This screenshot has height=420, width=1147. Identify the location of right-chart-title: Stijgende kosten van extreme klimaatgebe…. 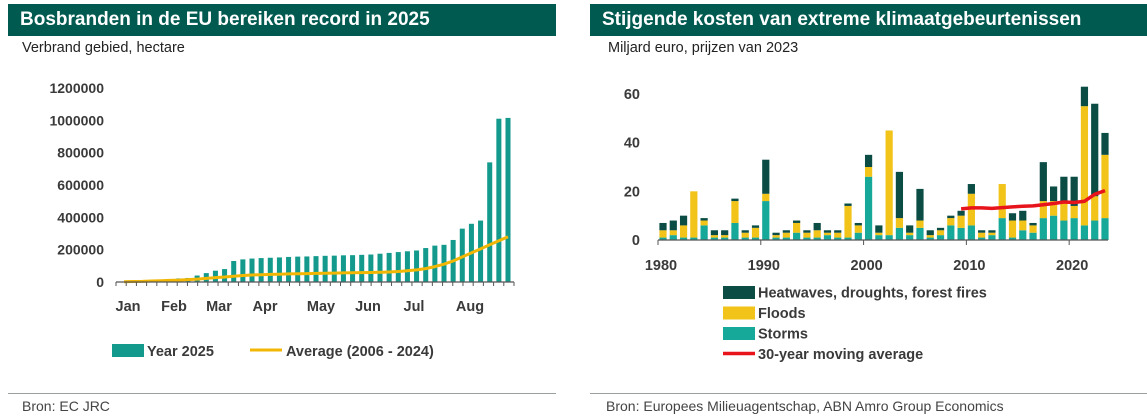
(868, 20).